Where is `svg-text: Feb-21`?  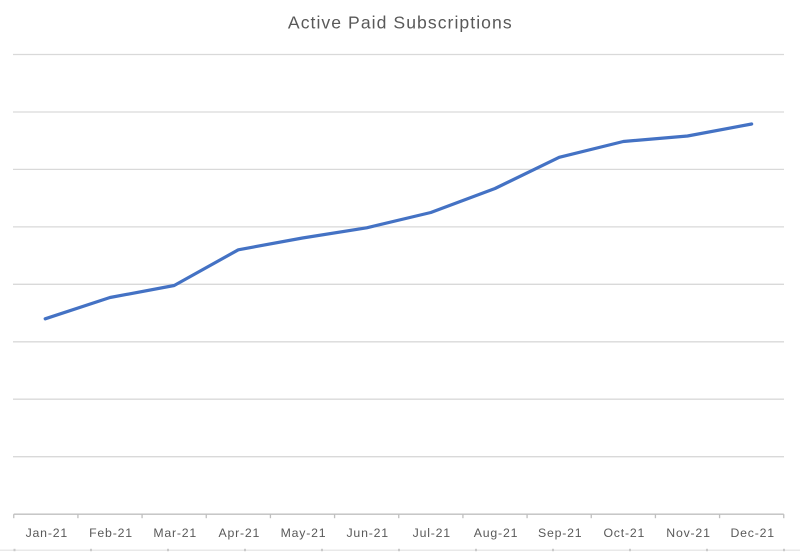
svg-text: Feb-21 is located at coordinates (111, 533).